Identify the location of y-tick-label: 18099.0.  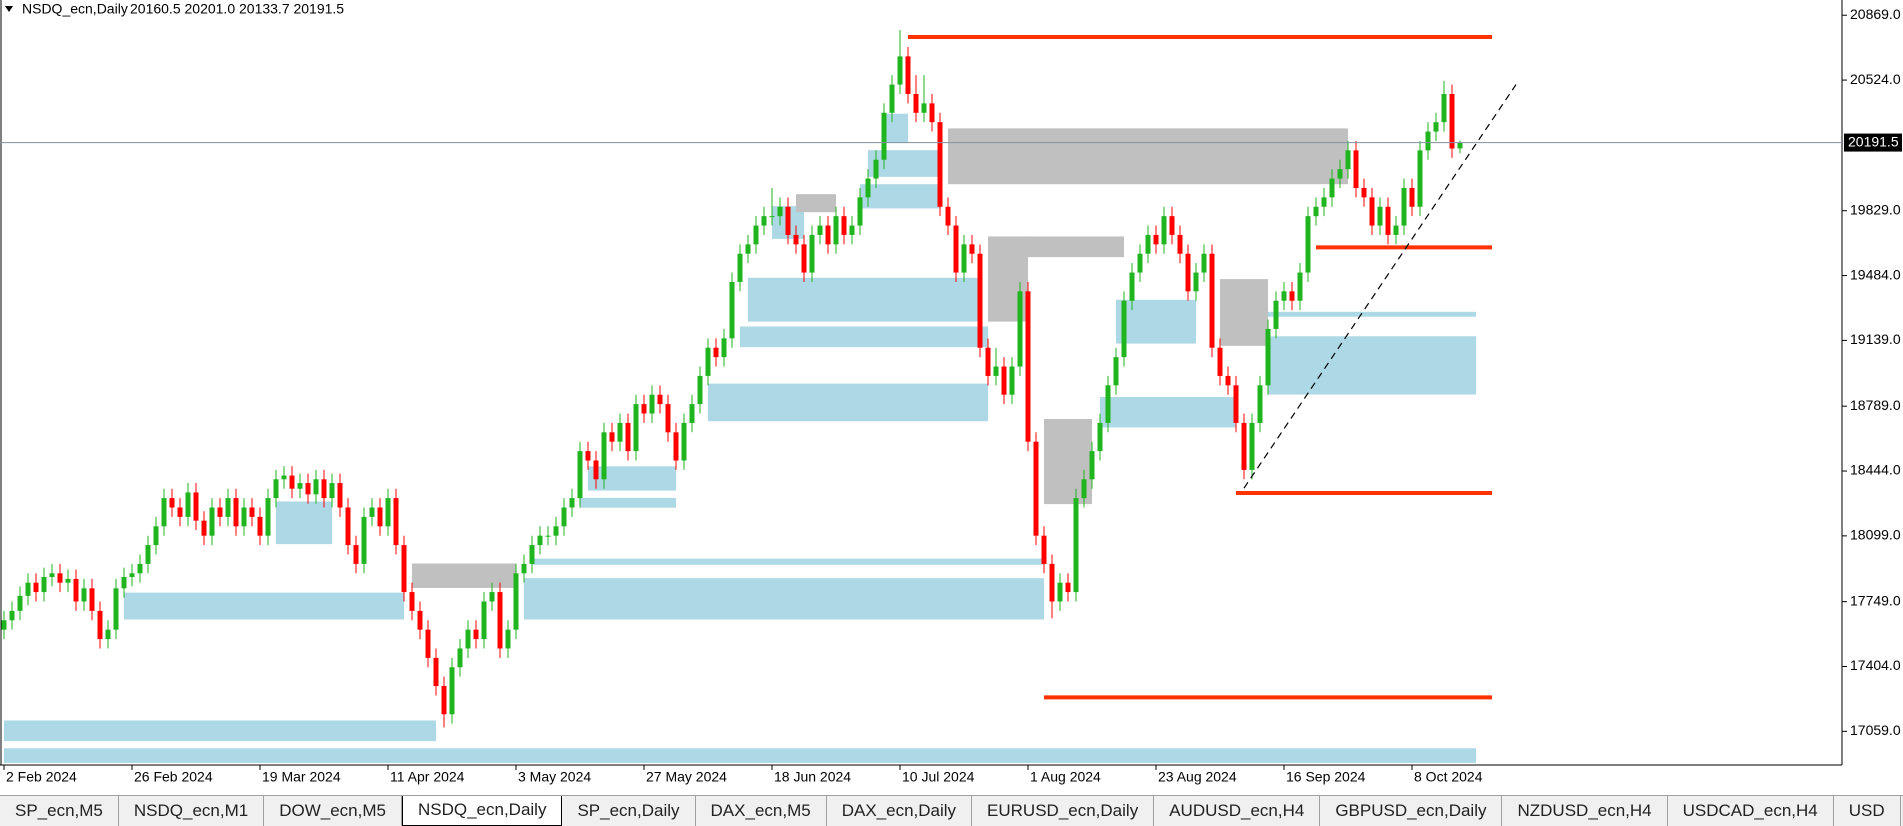
(1875, 535).